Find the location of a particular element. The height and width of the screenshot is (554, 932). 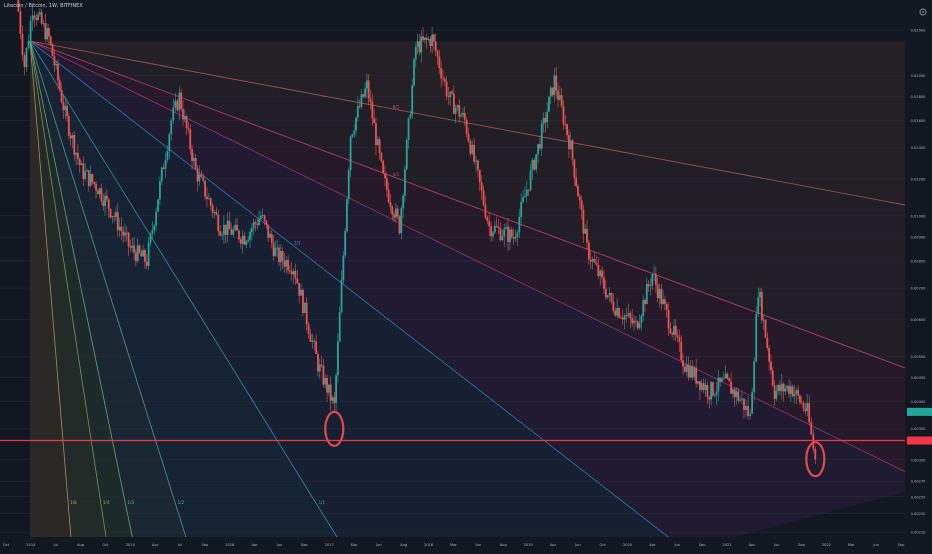

y-tick-label: 0.02000 is located at coordinates (919, 76).